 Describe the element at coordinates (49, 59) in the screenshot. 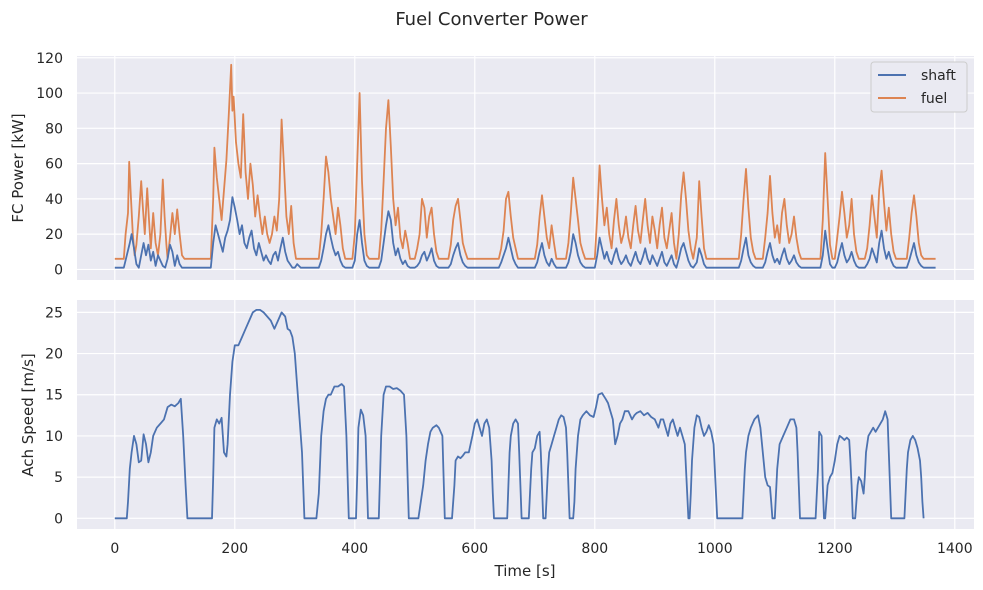

I see `y-tick-label: 120` at that location.